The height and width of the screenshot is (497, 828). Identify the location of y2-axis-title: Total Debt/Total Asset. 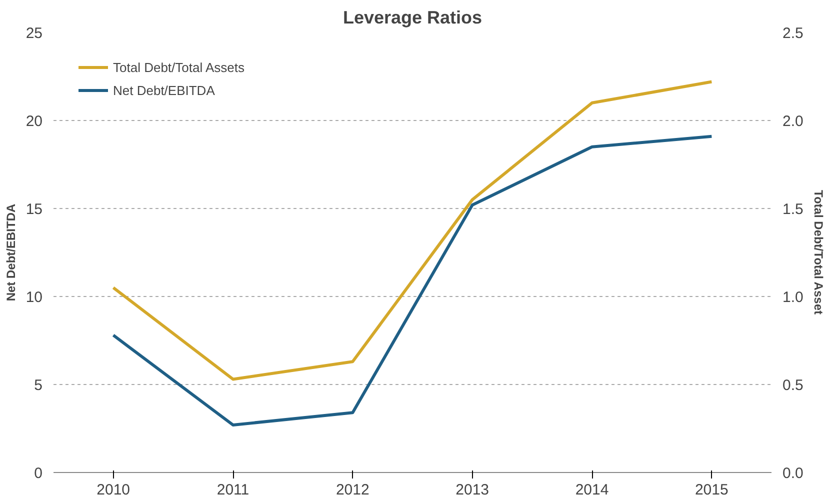
(818, 252).